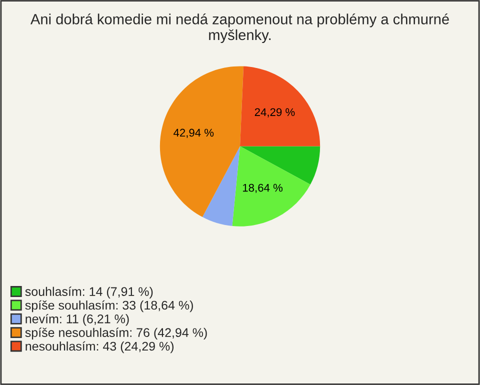 The image size is (480, 385). I want to click on data-label: 42,94 %, so click(194, 133).